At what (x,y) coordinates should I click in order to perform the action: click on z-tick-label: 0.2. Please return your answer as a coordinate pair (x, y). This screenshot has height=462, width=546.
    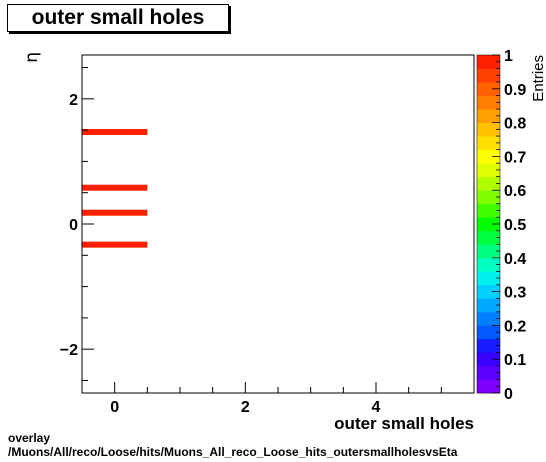
    Looking at the image, I should click on (515, 326).